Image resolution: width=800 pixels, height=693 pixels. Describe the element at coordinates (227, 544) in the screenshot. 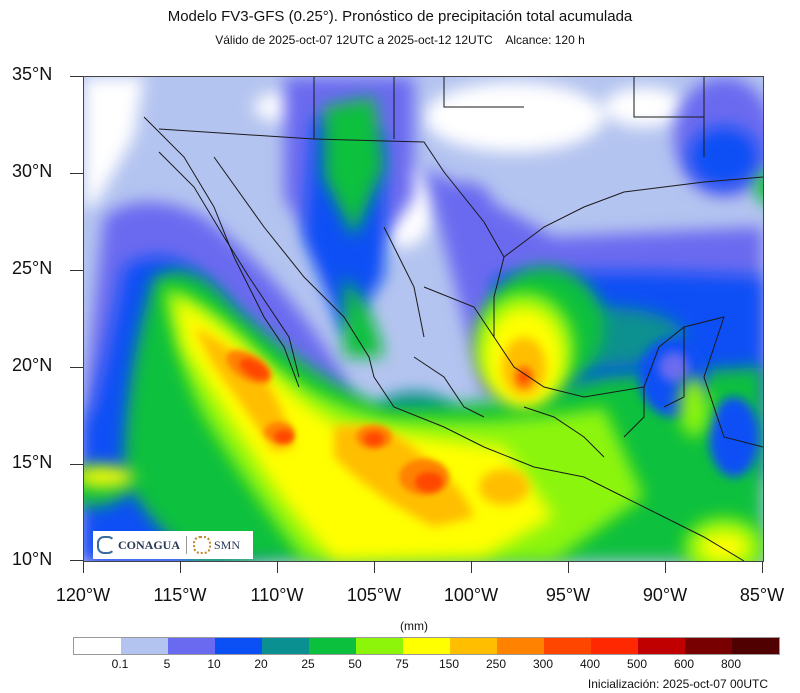

I see `smn-logo-text: SMN` at that location.